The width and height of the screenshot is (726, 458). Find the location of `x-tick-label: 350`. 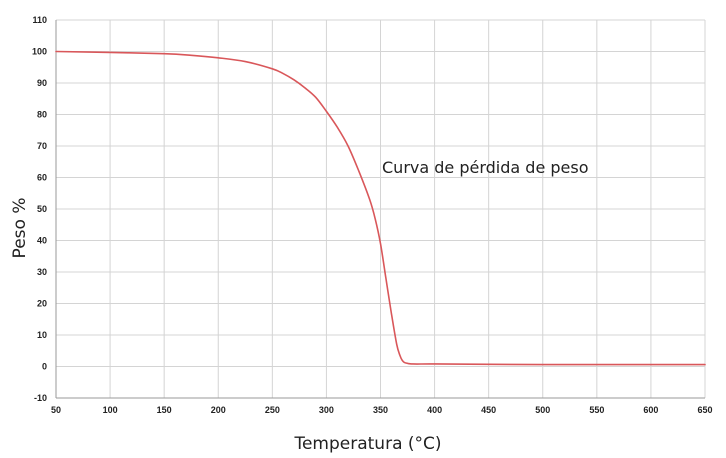

x-tick-label: 350 is located at coordinates (380, 410).